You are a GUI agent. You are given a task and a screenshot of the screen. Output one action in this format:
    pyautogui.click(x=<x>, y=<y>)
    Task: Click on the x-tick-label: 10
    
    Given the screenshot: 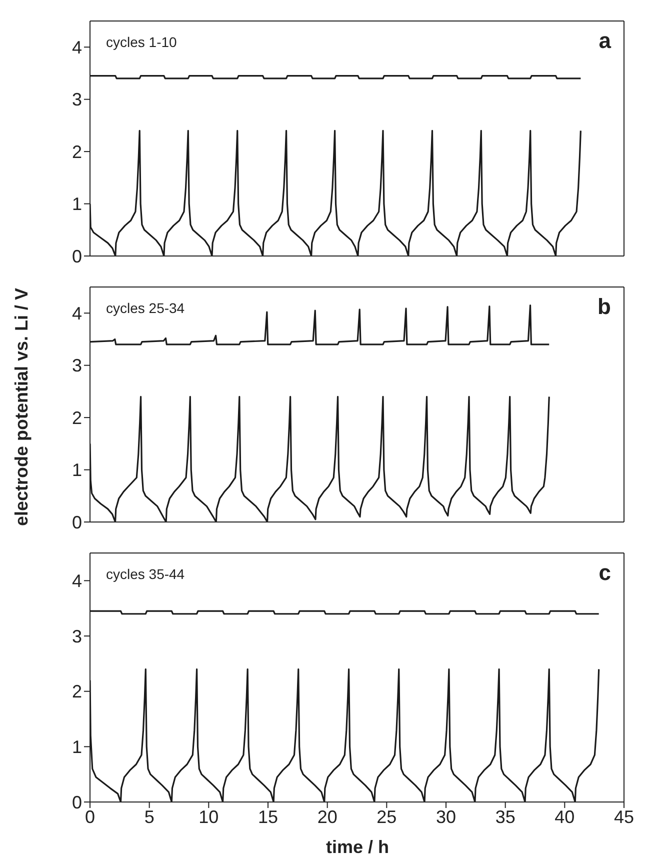 What is the action you would take?
    pyautogui.click(x=208, y=816)
    